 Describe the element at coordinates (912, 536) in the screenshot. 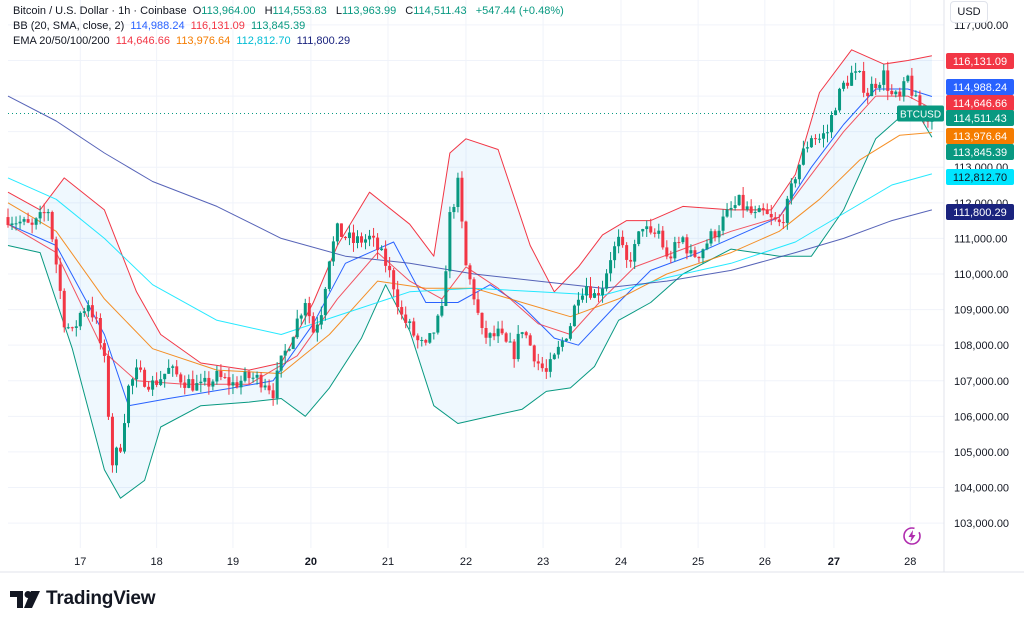

I see `lightning-icon` at that location.